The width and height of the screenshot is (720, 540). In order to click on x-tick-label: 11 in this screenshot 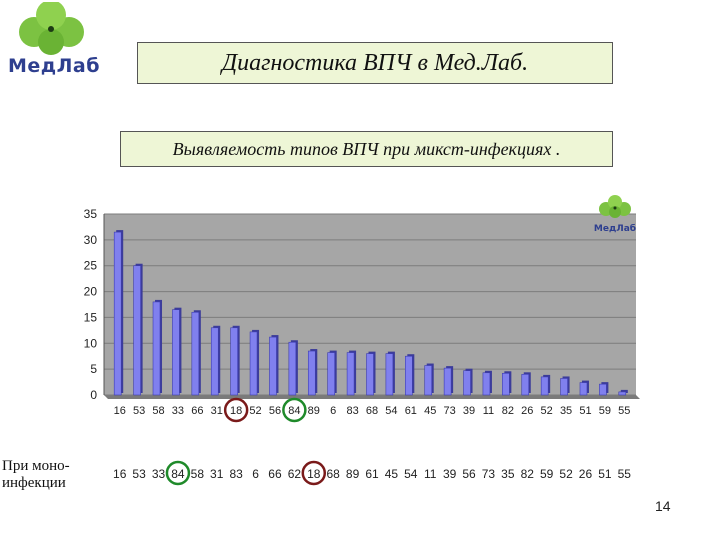, I will do `click(488, 411)`.